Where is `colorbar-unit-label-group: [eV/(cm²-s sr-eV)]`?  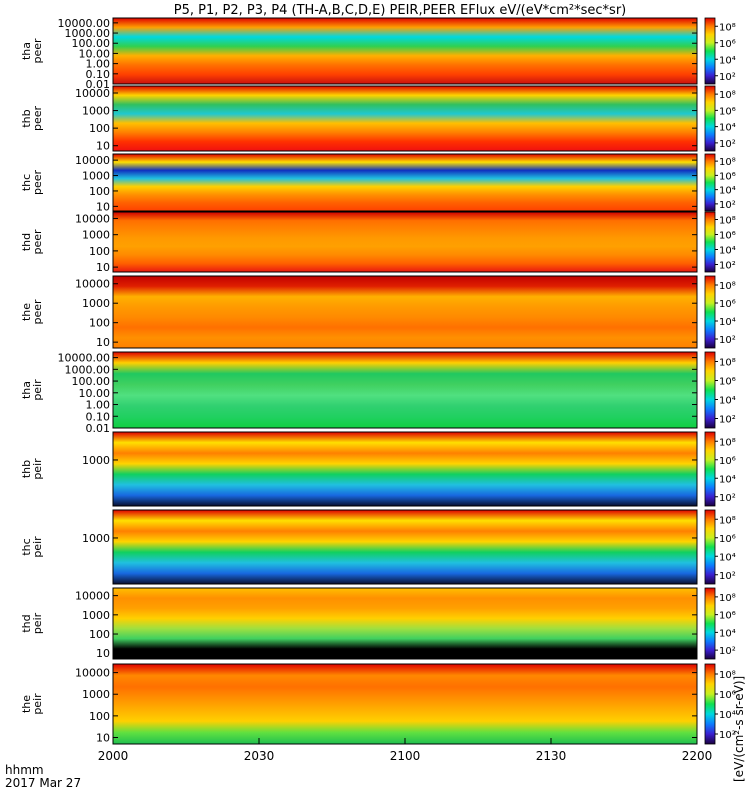
colorbar-unit-label-group: [eV/(cm²-s sr-eV)] is located at coordinates (739, 729).